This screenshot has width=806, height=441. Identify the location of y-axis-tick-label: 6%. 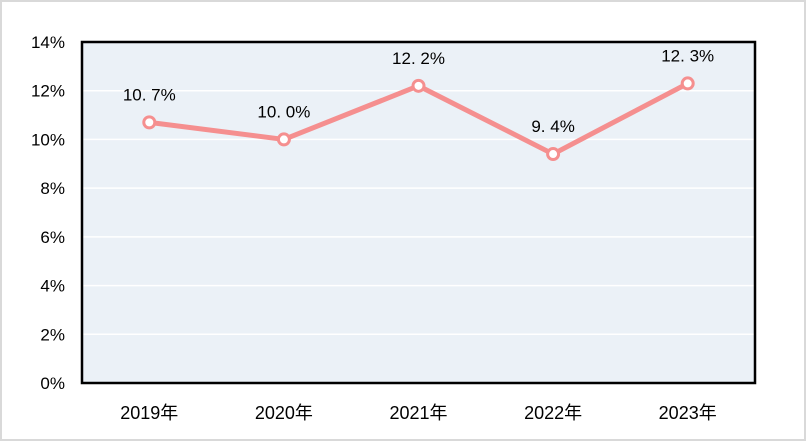
(52, 237).